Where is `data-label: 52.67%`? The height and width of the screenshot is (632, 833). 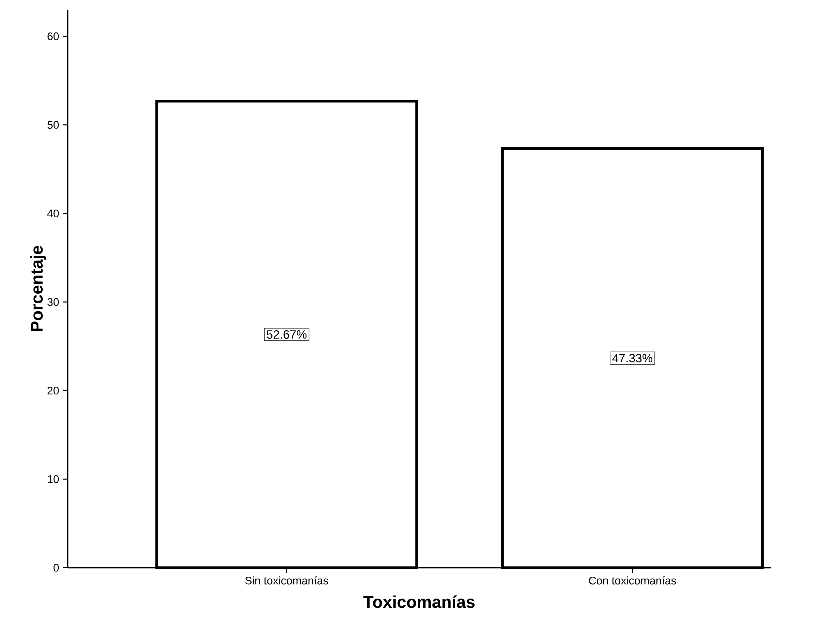
data-label: 52.67% is located at coordinates (287, 334).